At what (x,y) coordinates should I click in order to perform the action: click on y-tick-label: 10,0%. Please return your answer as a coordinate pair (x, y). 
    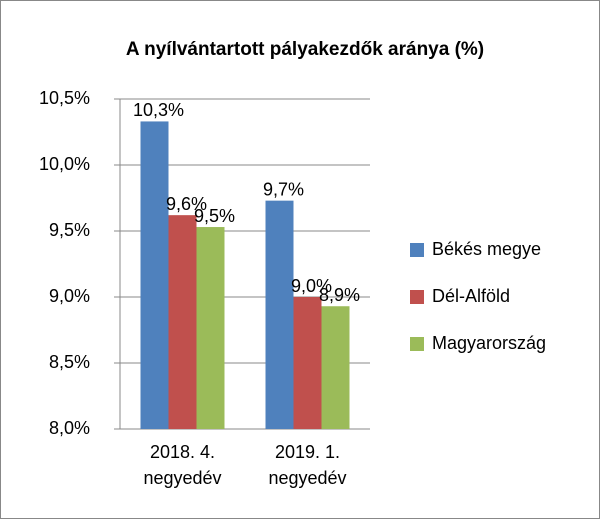
    Looking at the image, I should click on (64, 164).